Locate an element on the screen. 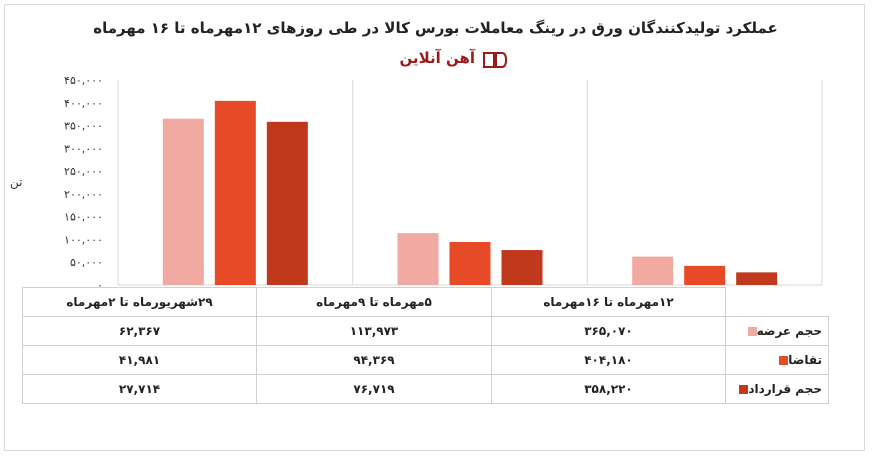 This screenshot has width=875, height=458. table-corner is located at coordinates (777, 302).